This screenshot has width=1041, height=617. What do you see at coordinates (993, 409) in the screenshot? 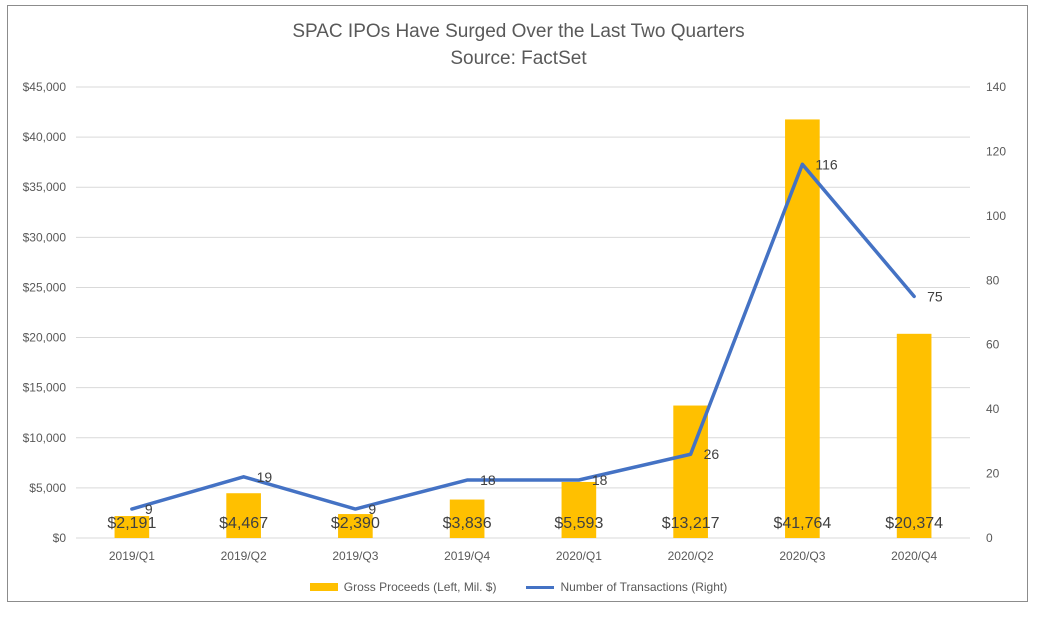
I see `y-right-tick-label: 40` at bounding box center [993, 409].